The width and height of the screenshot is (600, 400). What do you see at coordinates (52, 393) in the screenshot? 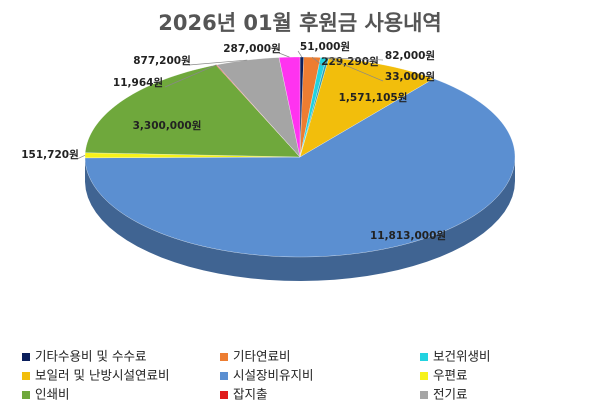
I see `legend-label: 인쇄비` at bounding box center [52, 393].